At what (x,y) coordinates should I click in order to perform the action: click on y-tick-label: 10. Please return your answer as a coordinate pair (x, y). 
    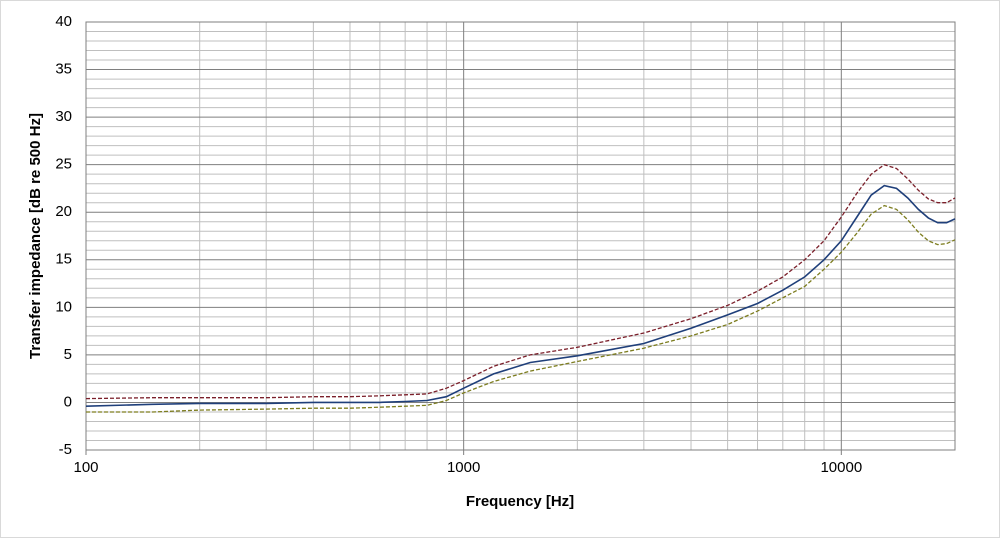
    Looking at the image, I should click on (63, 306).